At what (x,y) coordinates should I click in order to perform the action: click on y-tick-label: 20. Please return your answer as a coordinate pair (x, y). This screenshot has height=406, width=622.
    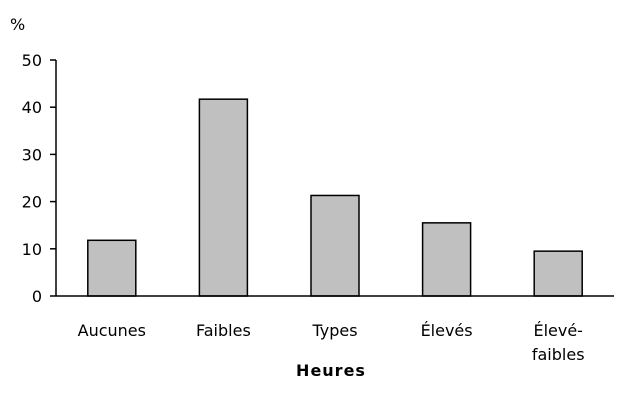
    Looking at the image, I should click on (32, 202).